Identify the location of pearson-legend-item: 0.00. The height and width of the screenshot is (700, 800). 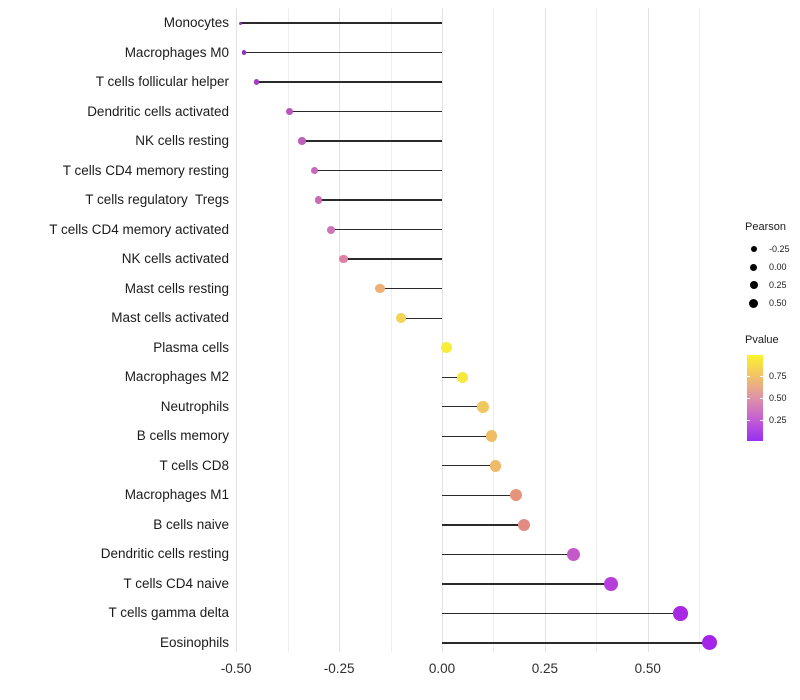
(772, 267).